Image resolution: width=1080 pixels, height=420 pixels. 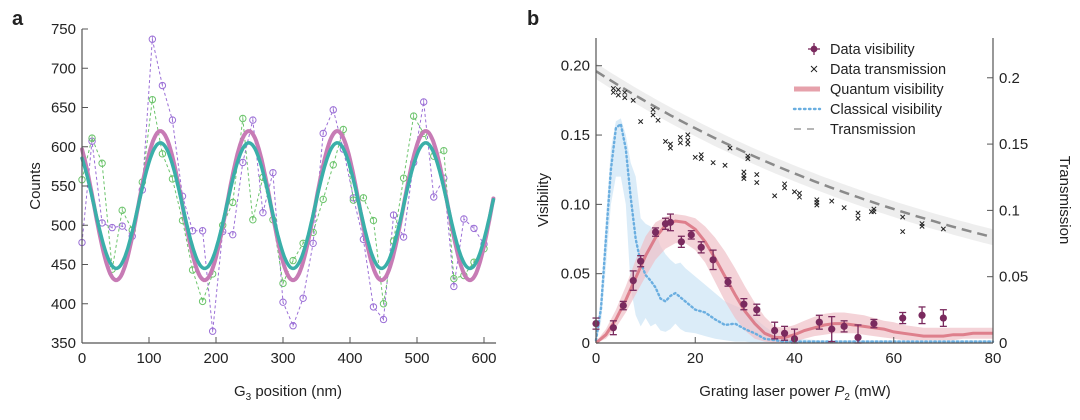 I want to click on y2-tick-label: 0.05, so click(x=1013, y=277).